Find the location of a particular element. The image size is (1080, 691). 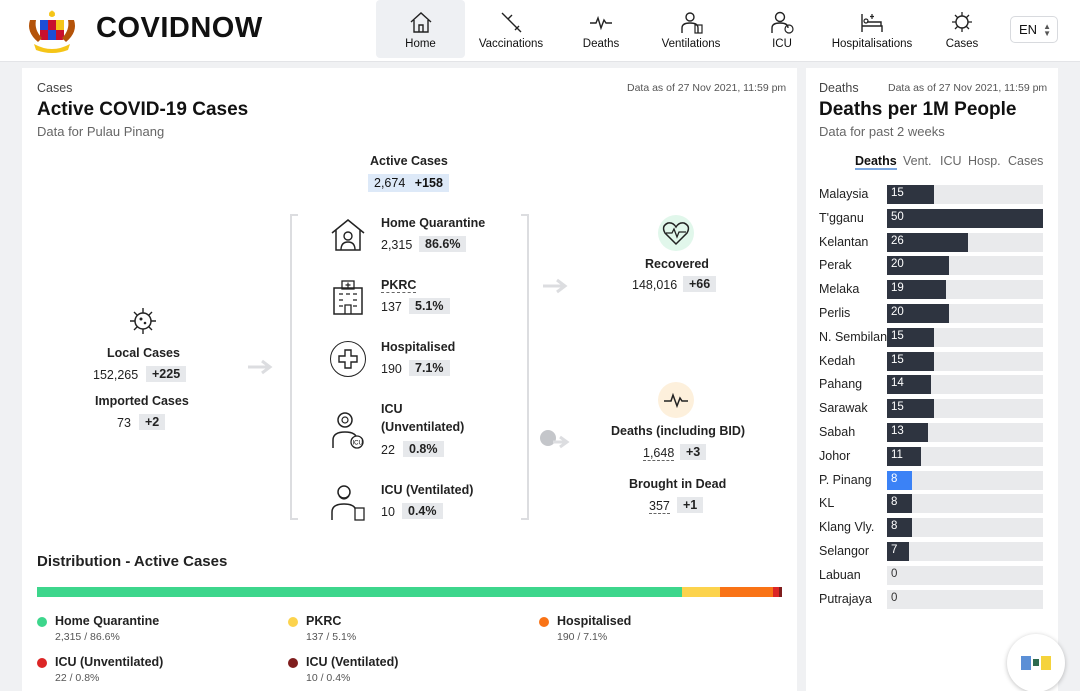

bar-row: Johor 11 is located at coordinates (931, 456).